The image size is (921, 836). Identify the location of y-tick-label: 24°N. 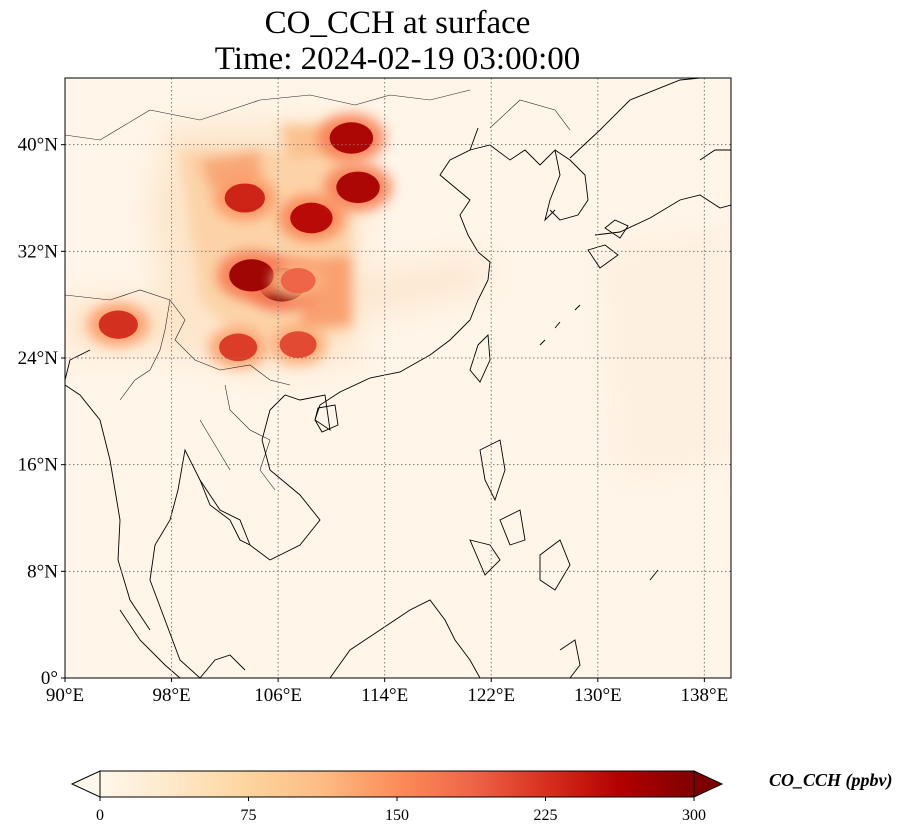
(38, 358).